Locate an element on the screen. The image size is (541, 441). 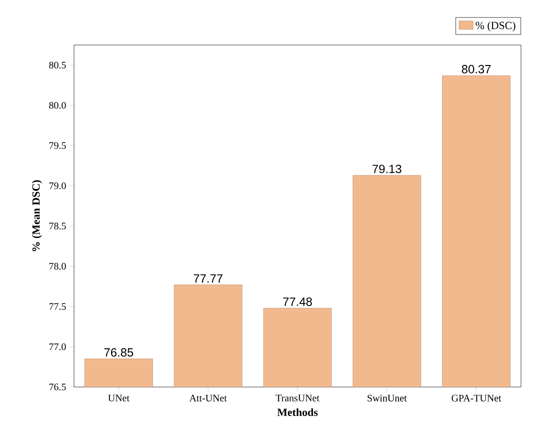
x-tick-label: GPA-TUNet is located at coordinates (477, 398).